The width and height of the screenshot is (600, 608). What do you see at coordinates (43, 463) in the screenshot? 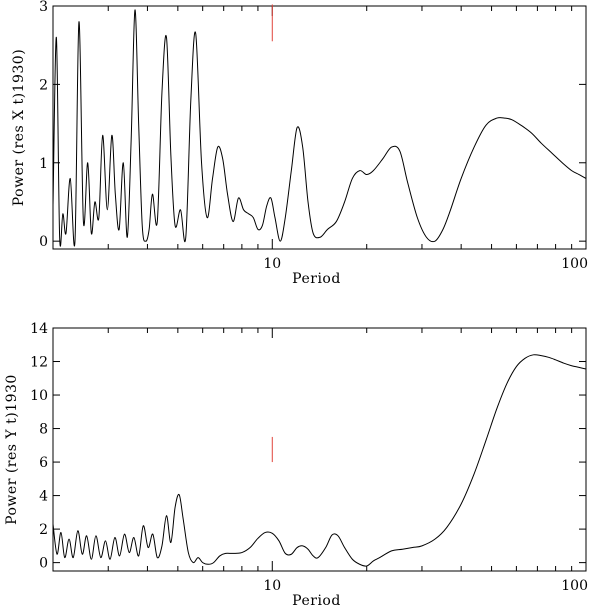
I see `y-tick-label: 6` at bounding box center [43, 463].